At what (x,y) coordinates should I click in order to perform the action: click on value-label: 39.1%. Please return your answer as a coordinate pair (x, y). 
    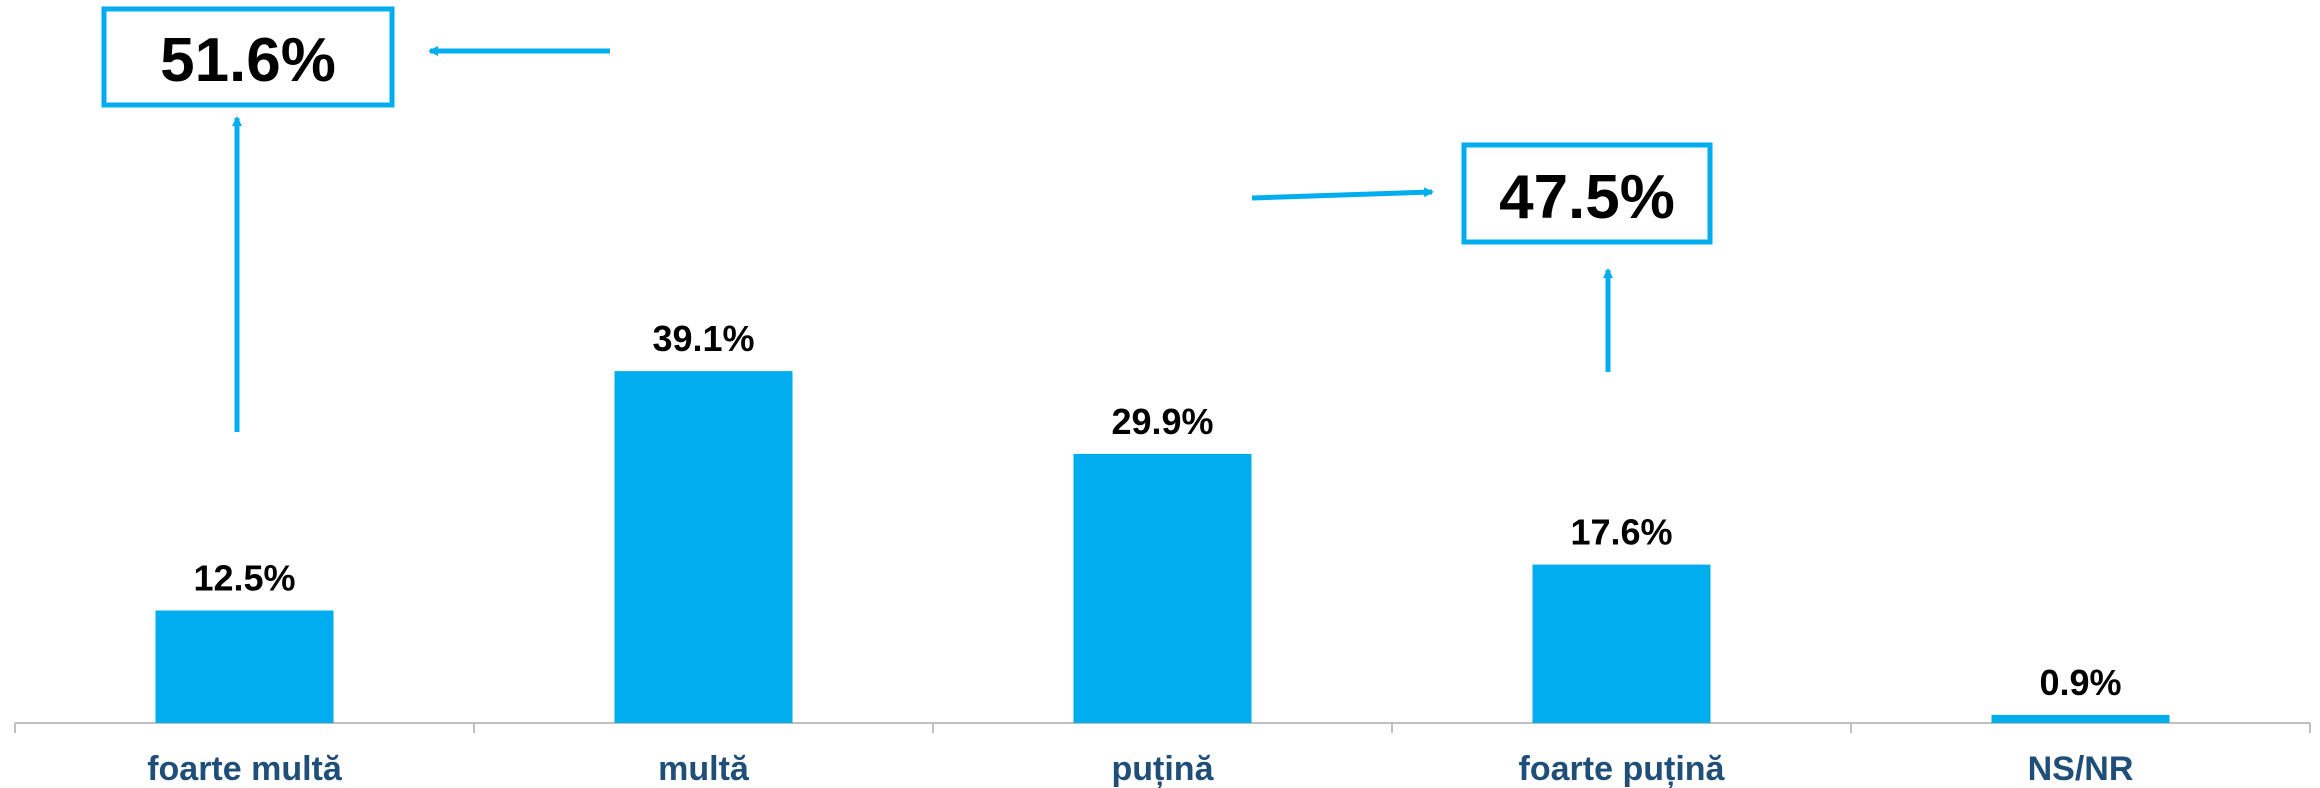
    Looking at the image, I should click on (703, 338).